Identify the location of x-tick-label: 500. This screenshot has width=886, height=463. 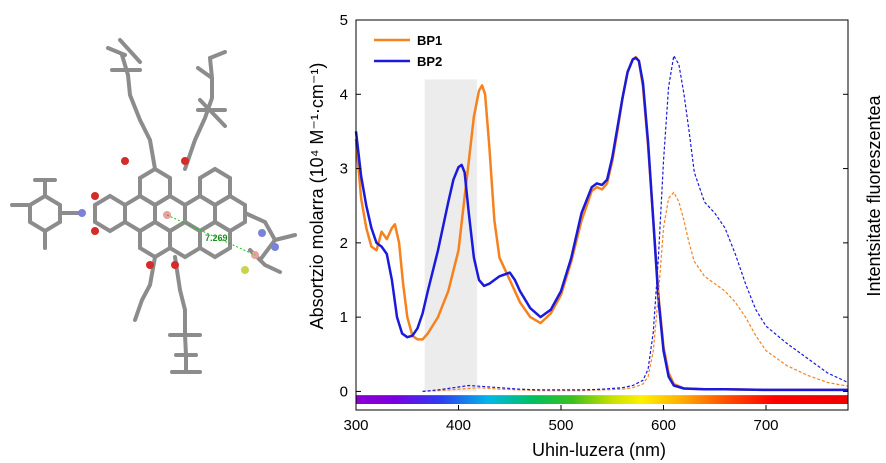
(560, 425).